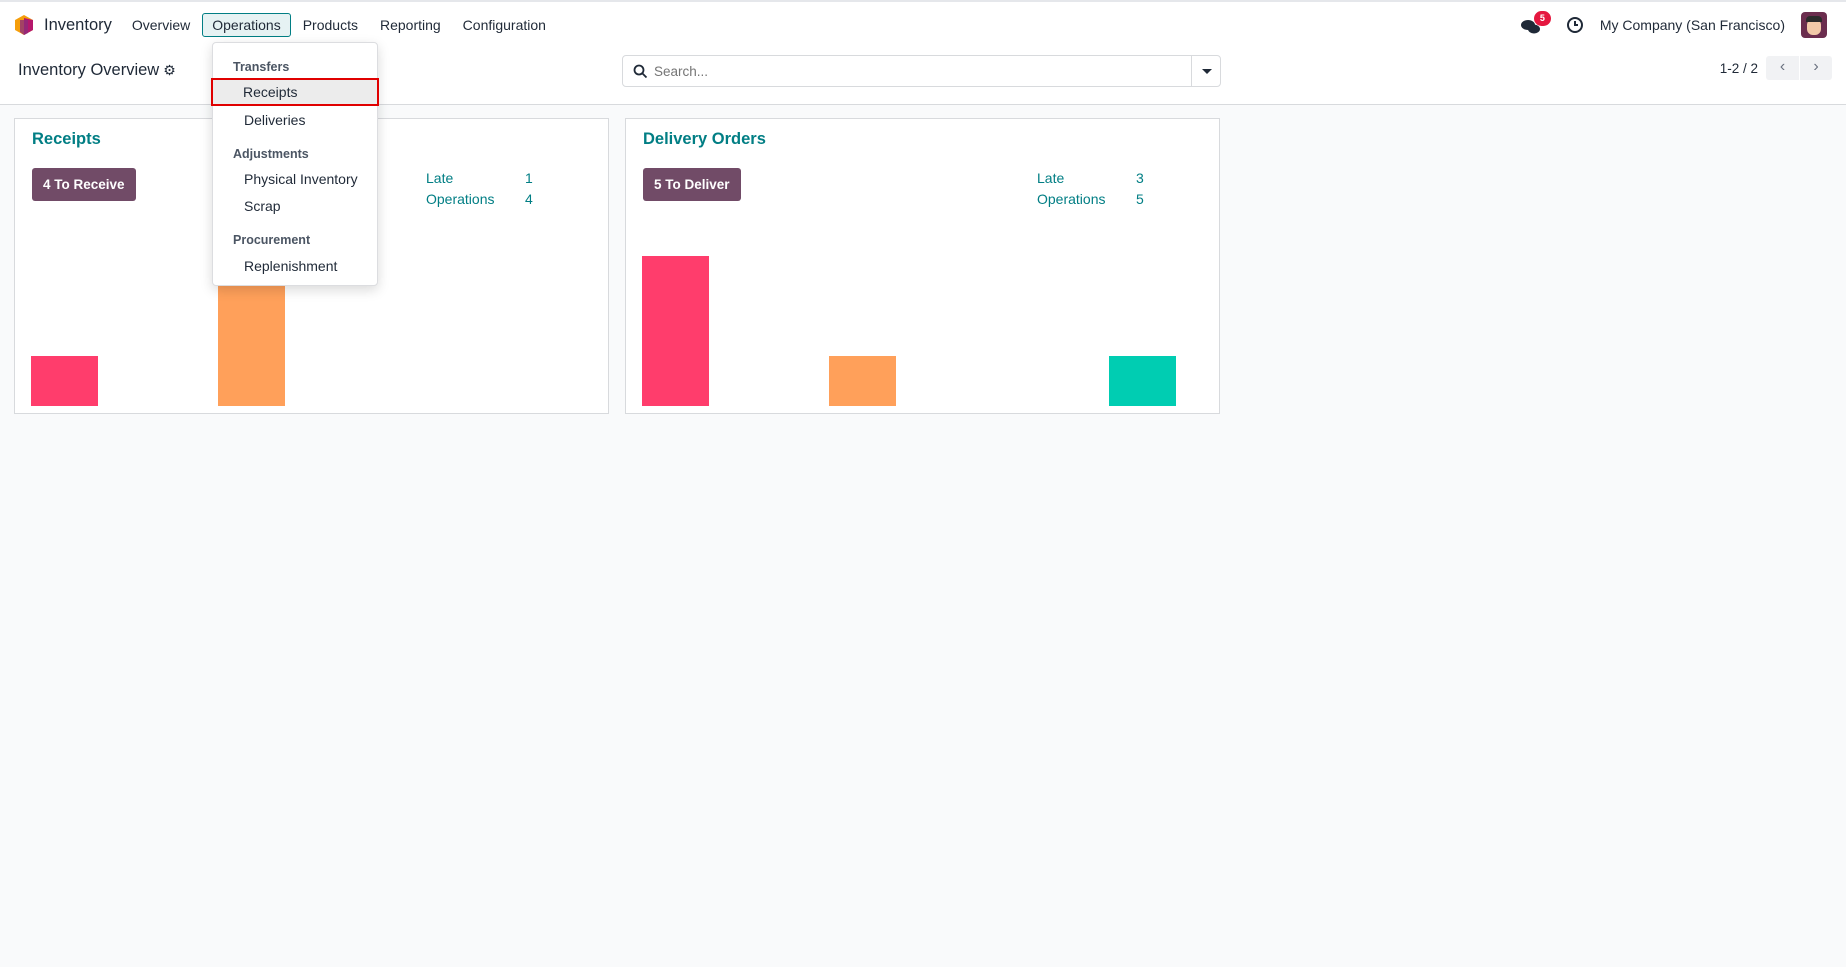  Describe the element at coordinates (1814, 25) in the screenshot. I see `user-avatar` at that location.